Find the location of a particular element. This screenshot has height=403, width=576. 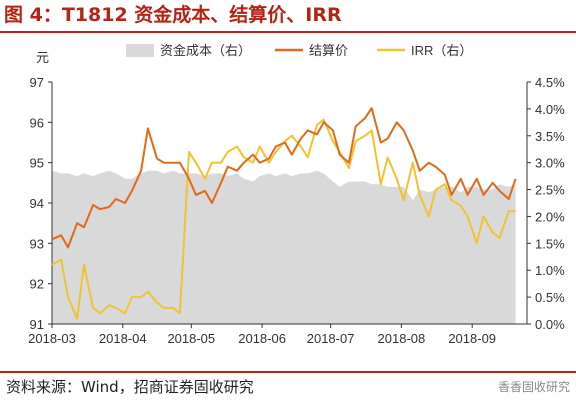

title-rule is located at coordinates (288, 32).